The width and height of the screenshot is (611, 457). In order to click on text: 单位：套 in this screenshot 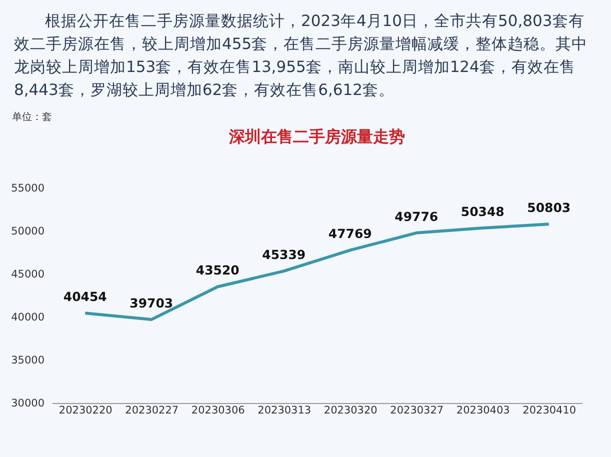, I will do `click(32, 117)`.